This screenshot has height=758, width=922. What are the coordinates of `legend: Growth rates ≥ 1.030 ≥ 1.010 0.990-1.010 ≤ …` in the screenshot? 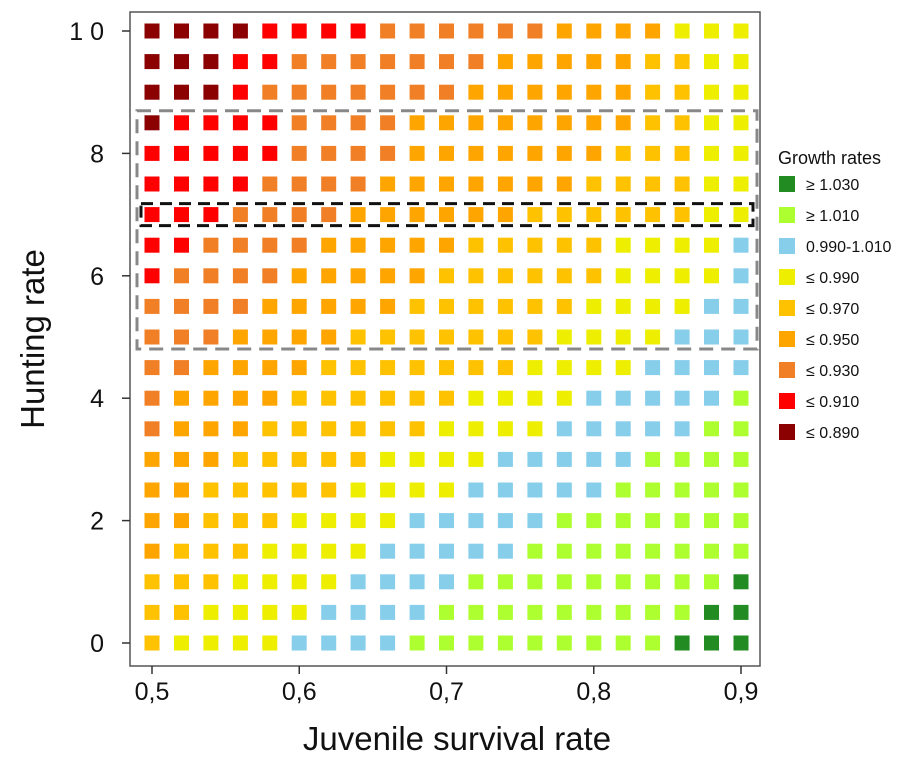 It's located at (835, 295).